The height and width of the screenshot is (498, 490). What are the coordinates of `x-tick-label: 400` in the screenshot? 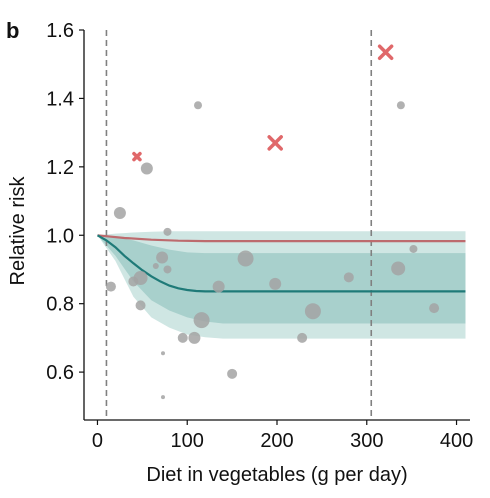 It's located at (456, 441).